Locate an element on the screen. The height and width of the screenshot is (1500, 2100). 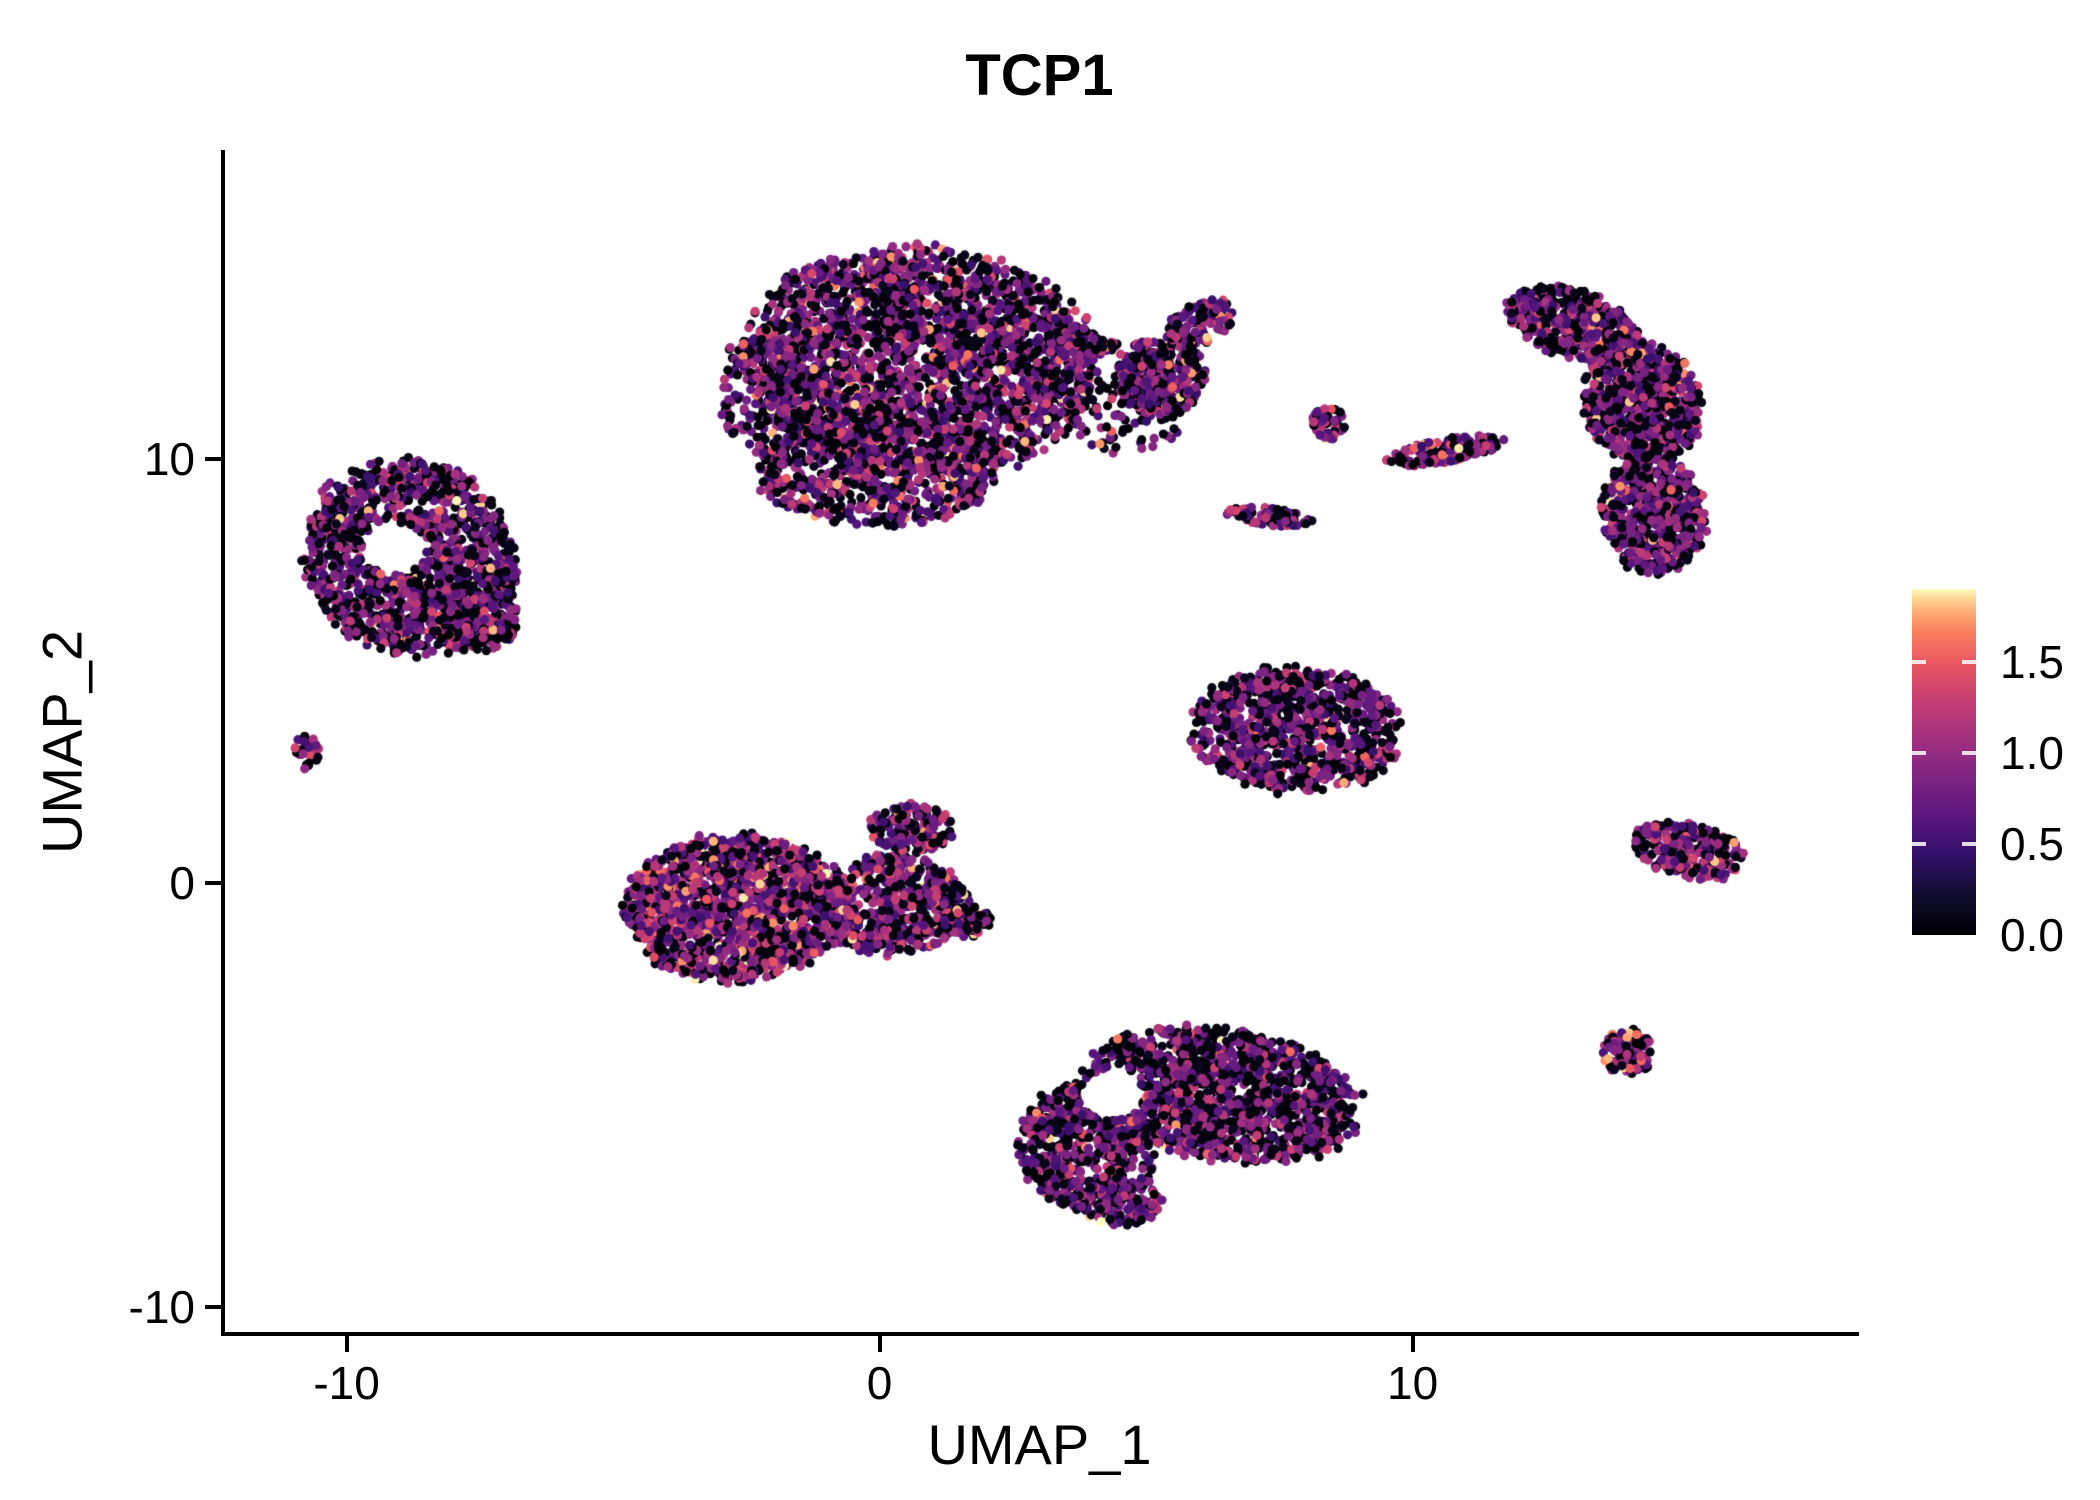
y-tick-label: -10 is located at coordinates (161, 1306).